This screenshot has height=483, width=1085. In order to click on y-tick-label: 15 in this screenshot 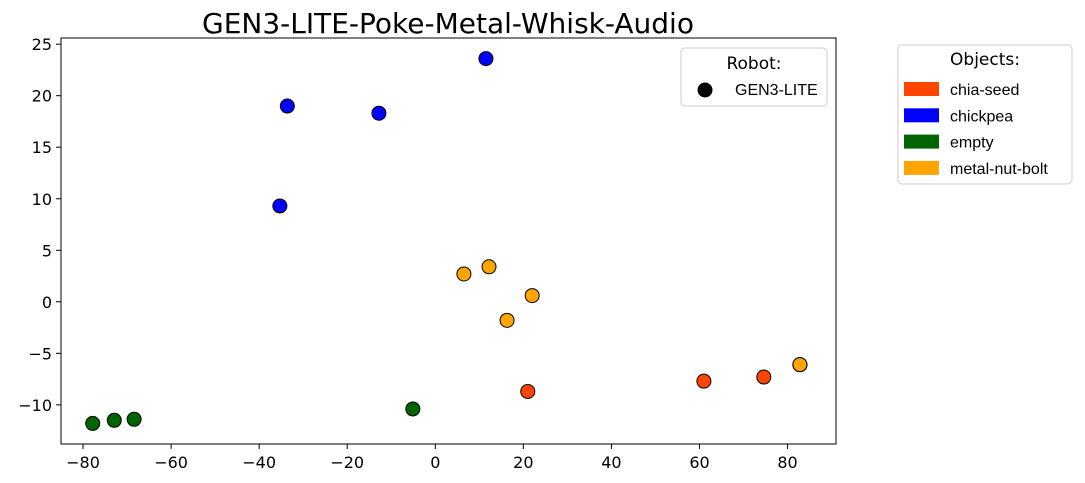, I will do `click(42, 147)`.